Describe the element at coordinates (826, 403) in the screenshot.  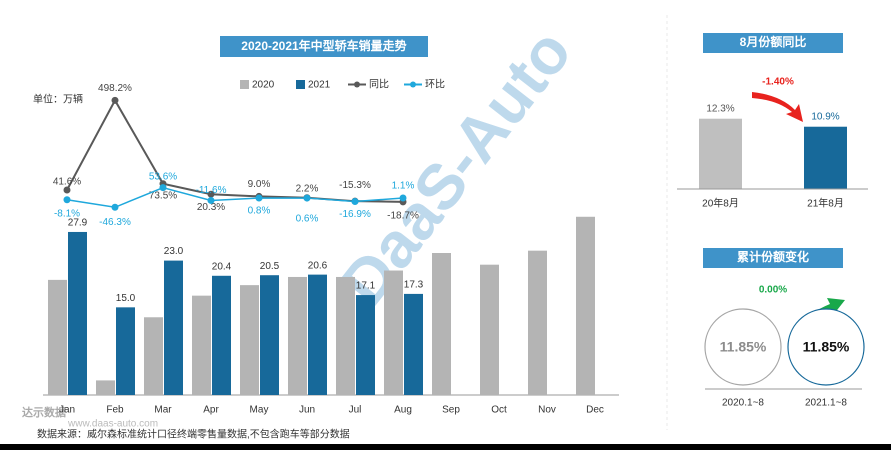
I see `x-tick-label: 2021.1~8` at that location.